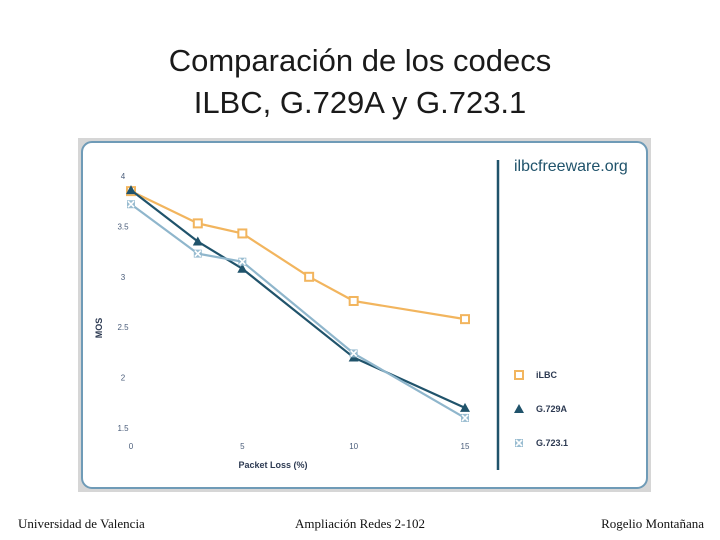 The height and width of the screenshot is (540, 720). I want to click on y-tick-label: 3.5, so click(123, 226).